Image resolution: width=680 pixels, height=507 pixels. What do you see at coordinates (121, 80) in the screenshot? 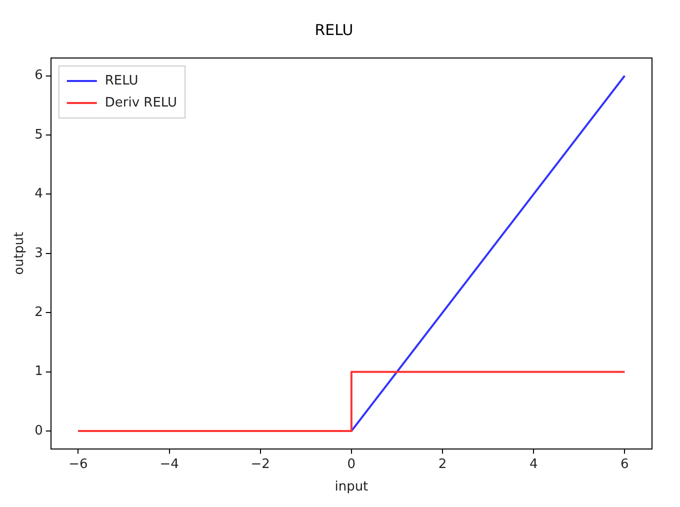
I see `legend-label: RELU` at bounding box center [121, 80].